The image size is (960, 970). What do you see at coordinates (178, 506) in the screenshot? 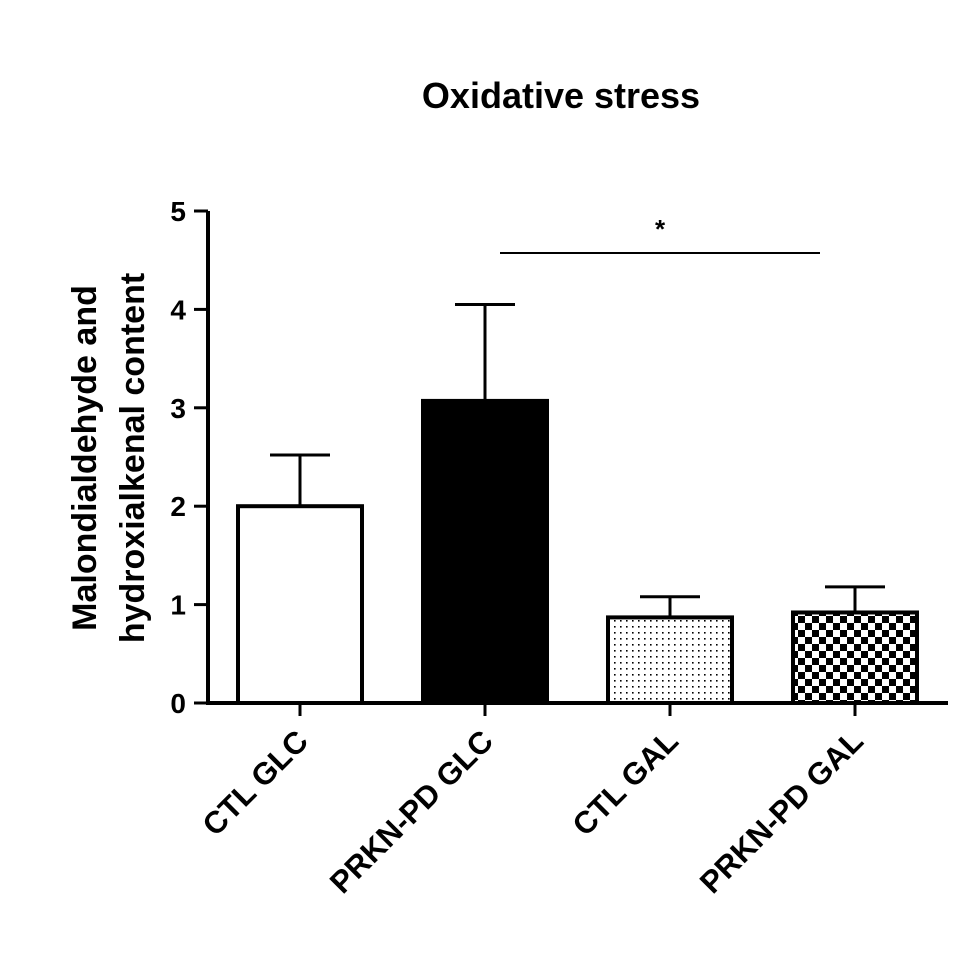
I see `y-tick-label: 2` at bounding box center [178, 506].